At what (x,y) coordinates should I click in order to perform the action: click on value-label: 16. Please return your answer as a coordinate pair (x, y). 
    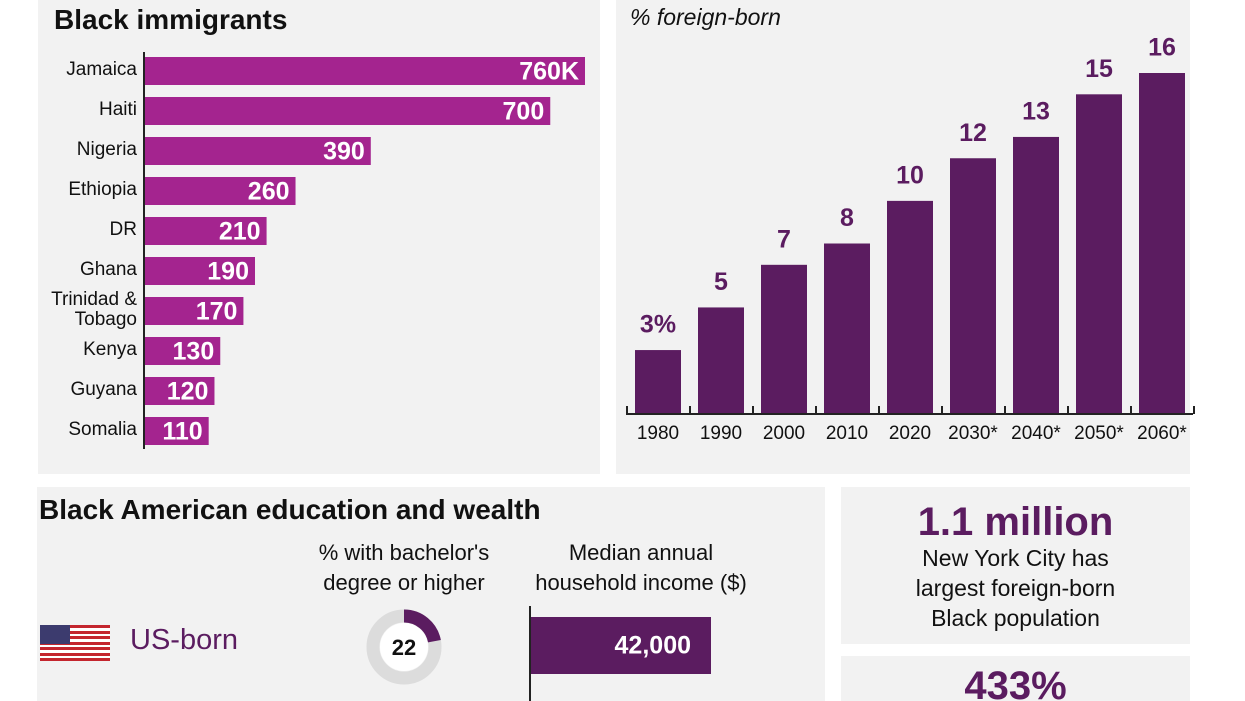
    Looking at the image, I should click on (1162, 48).